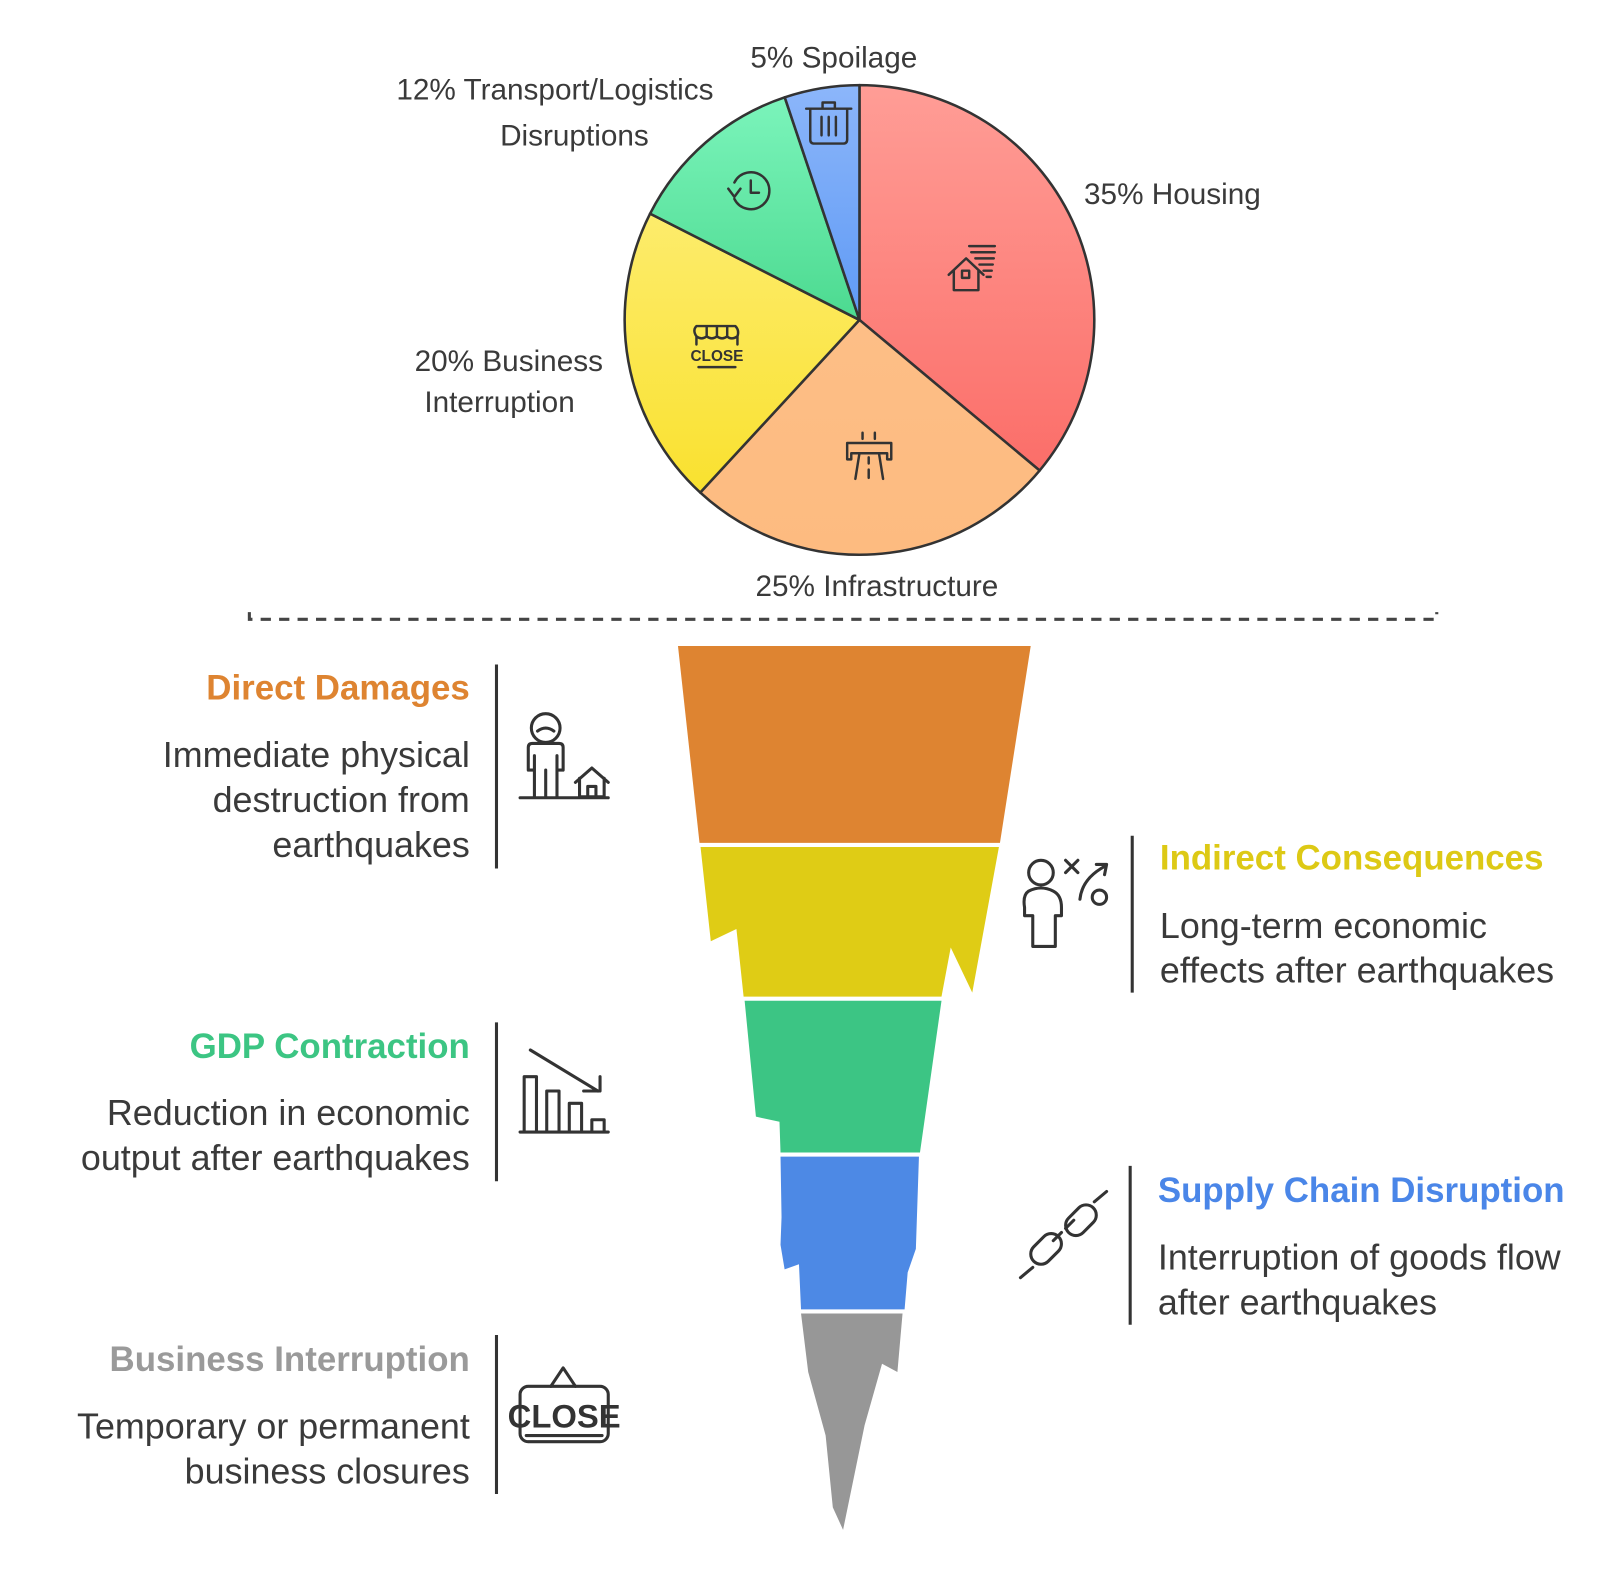  I want to click on pie-chart, so click(859, 320).